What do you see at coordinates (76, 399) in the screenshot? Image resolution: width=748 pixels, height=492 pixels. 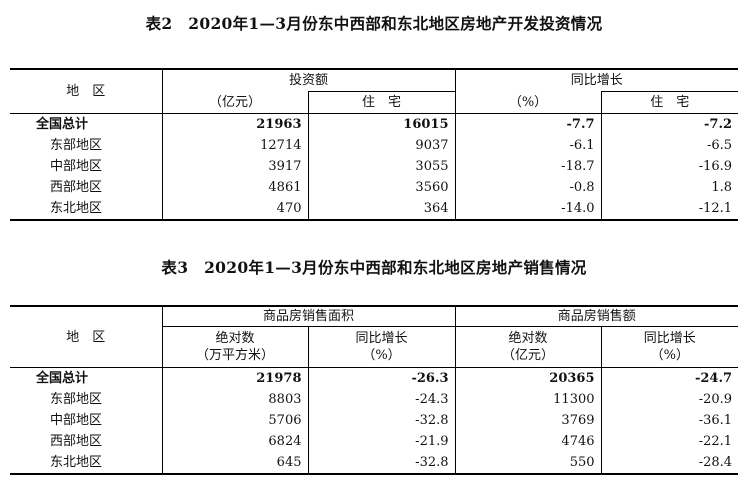 I see `t3-row-region: 东部地区` at bounding box center [76, 399].